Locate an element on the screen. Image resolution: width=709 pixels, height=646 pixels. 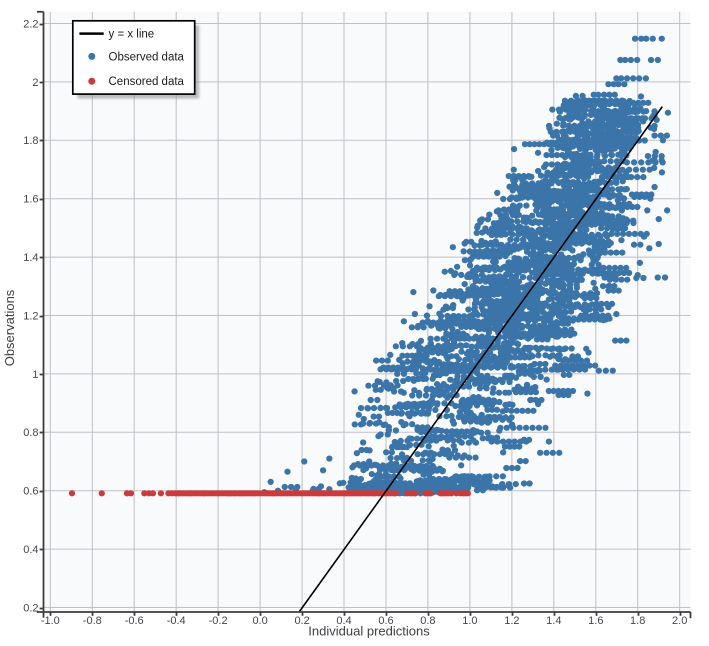
svg-text: 2.0 is located at coordinates (679, 621).